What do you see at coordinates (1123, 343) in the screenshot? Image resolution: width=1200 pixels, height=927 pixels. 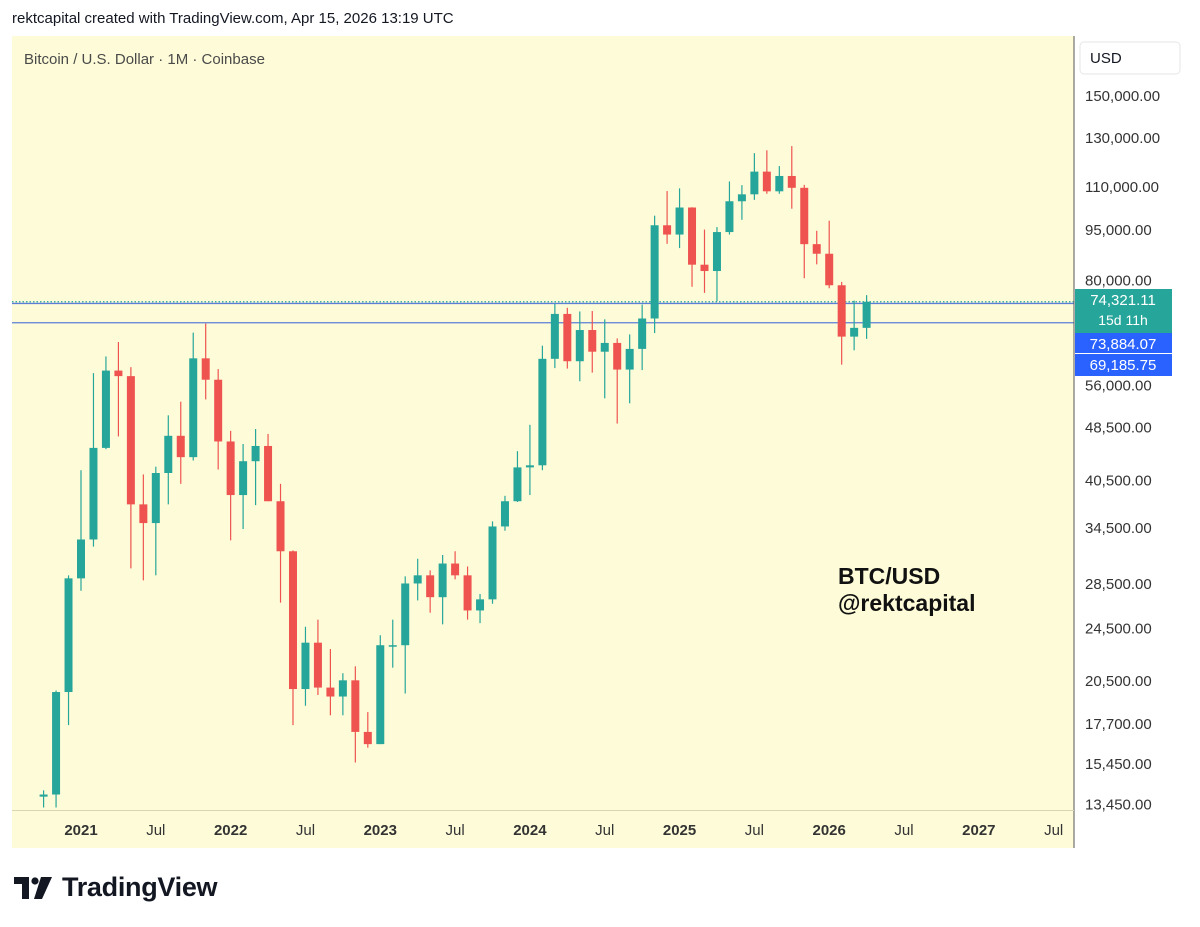 I see `price-tag-bg` at bounding box center [1123, 343].